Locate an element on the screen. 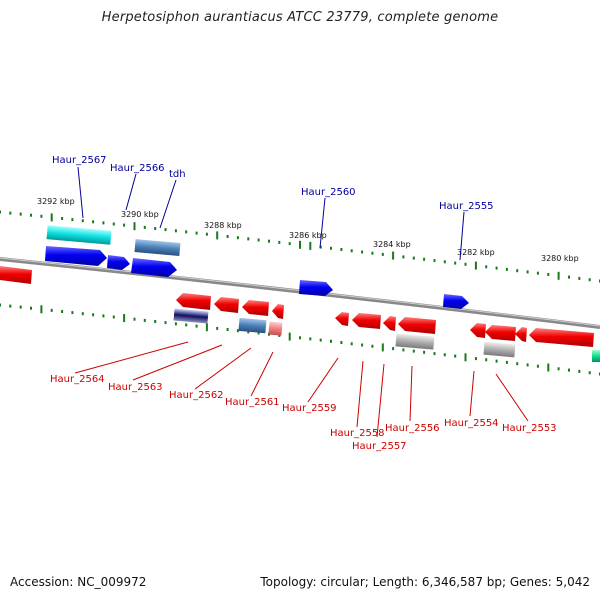 The width and height of the screenshot is (600, 600). gene-label: Haur_2554 is located at coordinates (471, 423).